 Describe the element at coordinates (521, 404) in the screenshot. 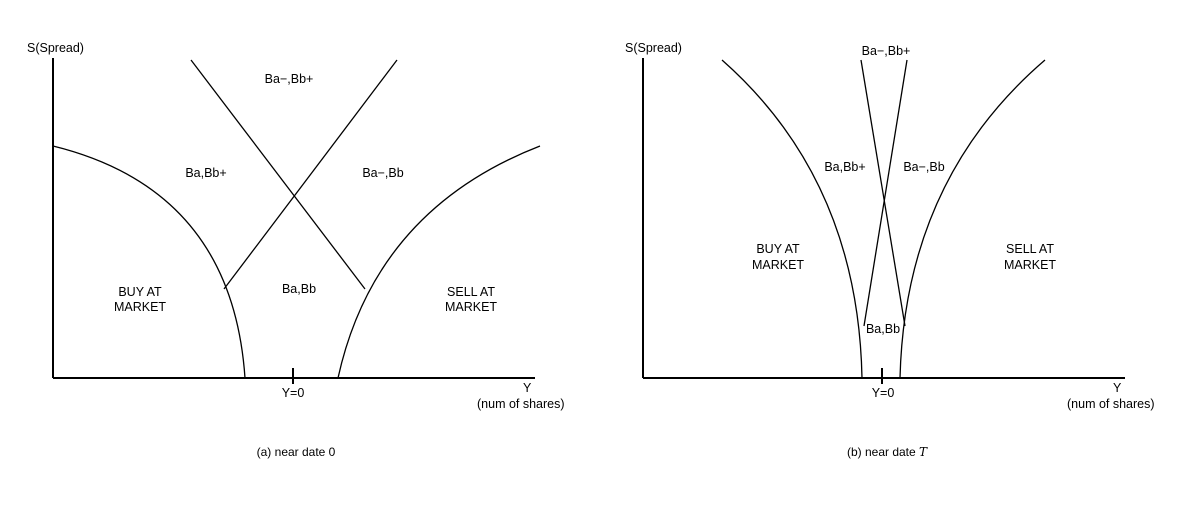

I see `panel-a-x-axis-unit: (num of shares)` at that location.